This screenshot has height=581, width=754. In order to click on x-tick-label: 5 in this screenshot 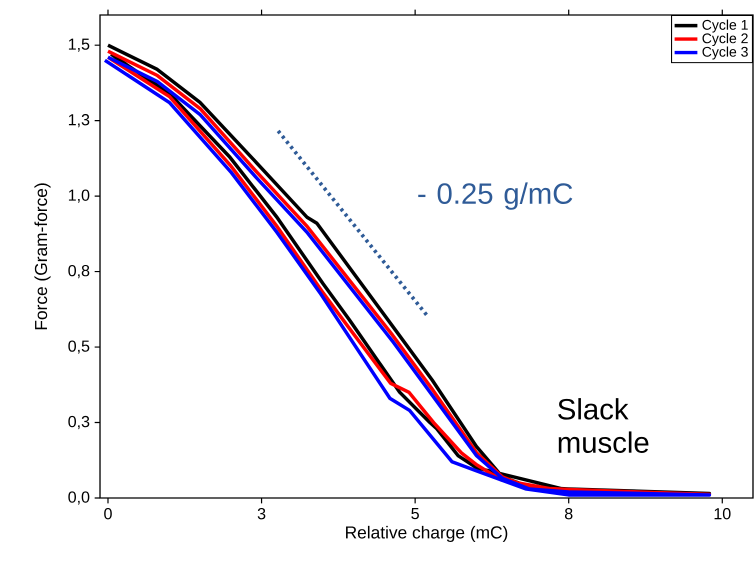, I will do `click(415, 514)`.